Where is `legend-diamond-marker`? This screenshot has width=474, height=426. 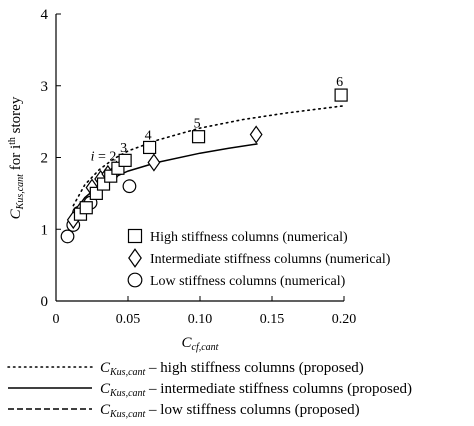
legend-diamond-marker is located at coordinates (135, 258).